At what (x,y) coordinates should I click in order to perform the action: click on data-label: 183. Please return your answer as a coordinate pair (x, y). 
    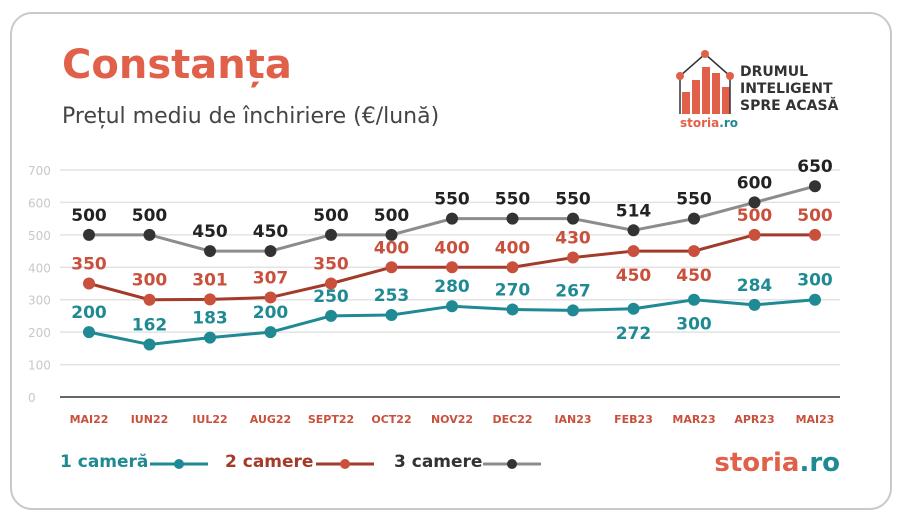
    Looking at the image, I should click on (210, 319).